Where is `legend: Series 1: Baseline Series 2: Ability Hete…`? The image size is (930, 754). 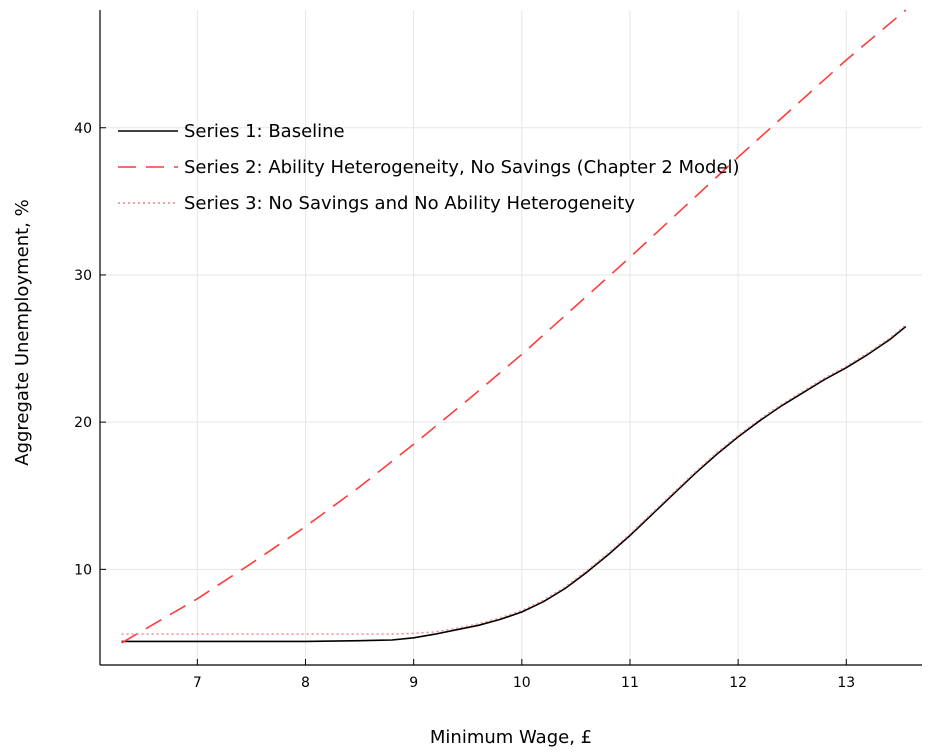 legend: Series 1: Baseline Series 2: Ability Hete… is located at coordinates (429, 167).